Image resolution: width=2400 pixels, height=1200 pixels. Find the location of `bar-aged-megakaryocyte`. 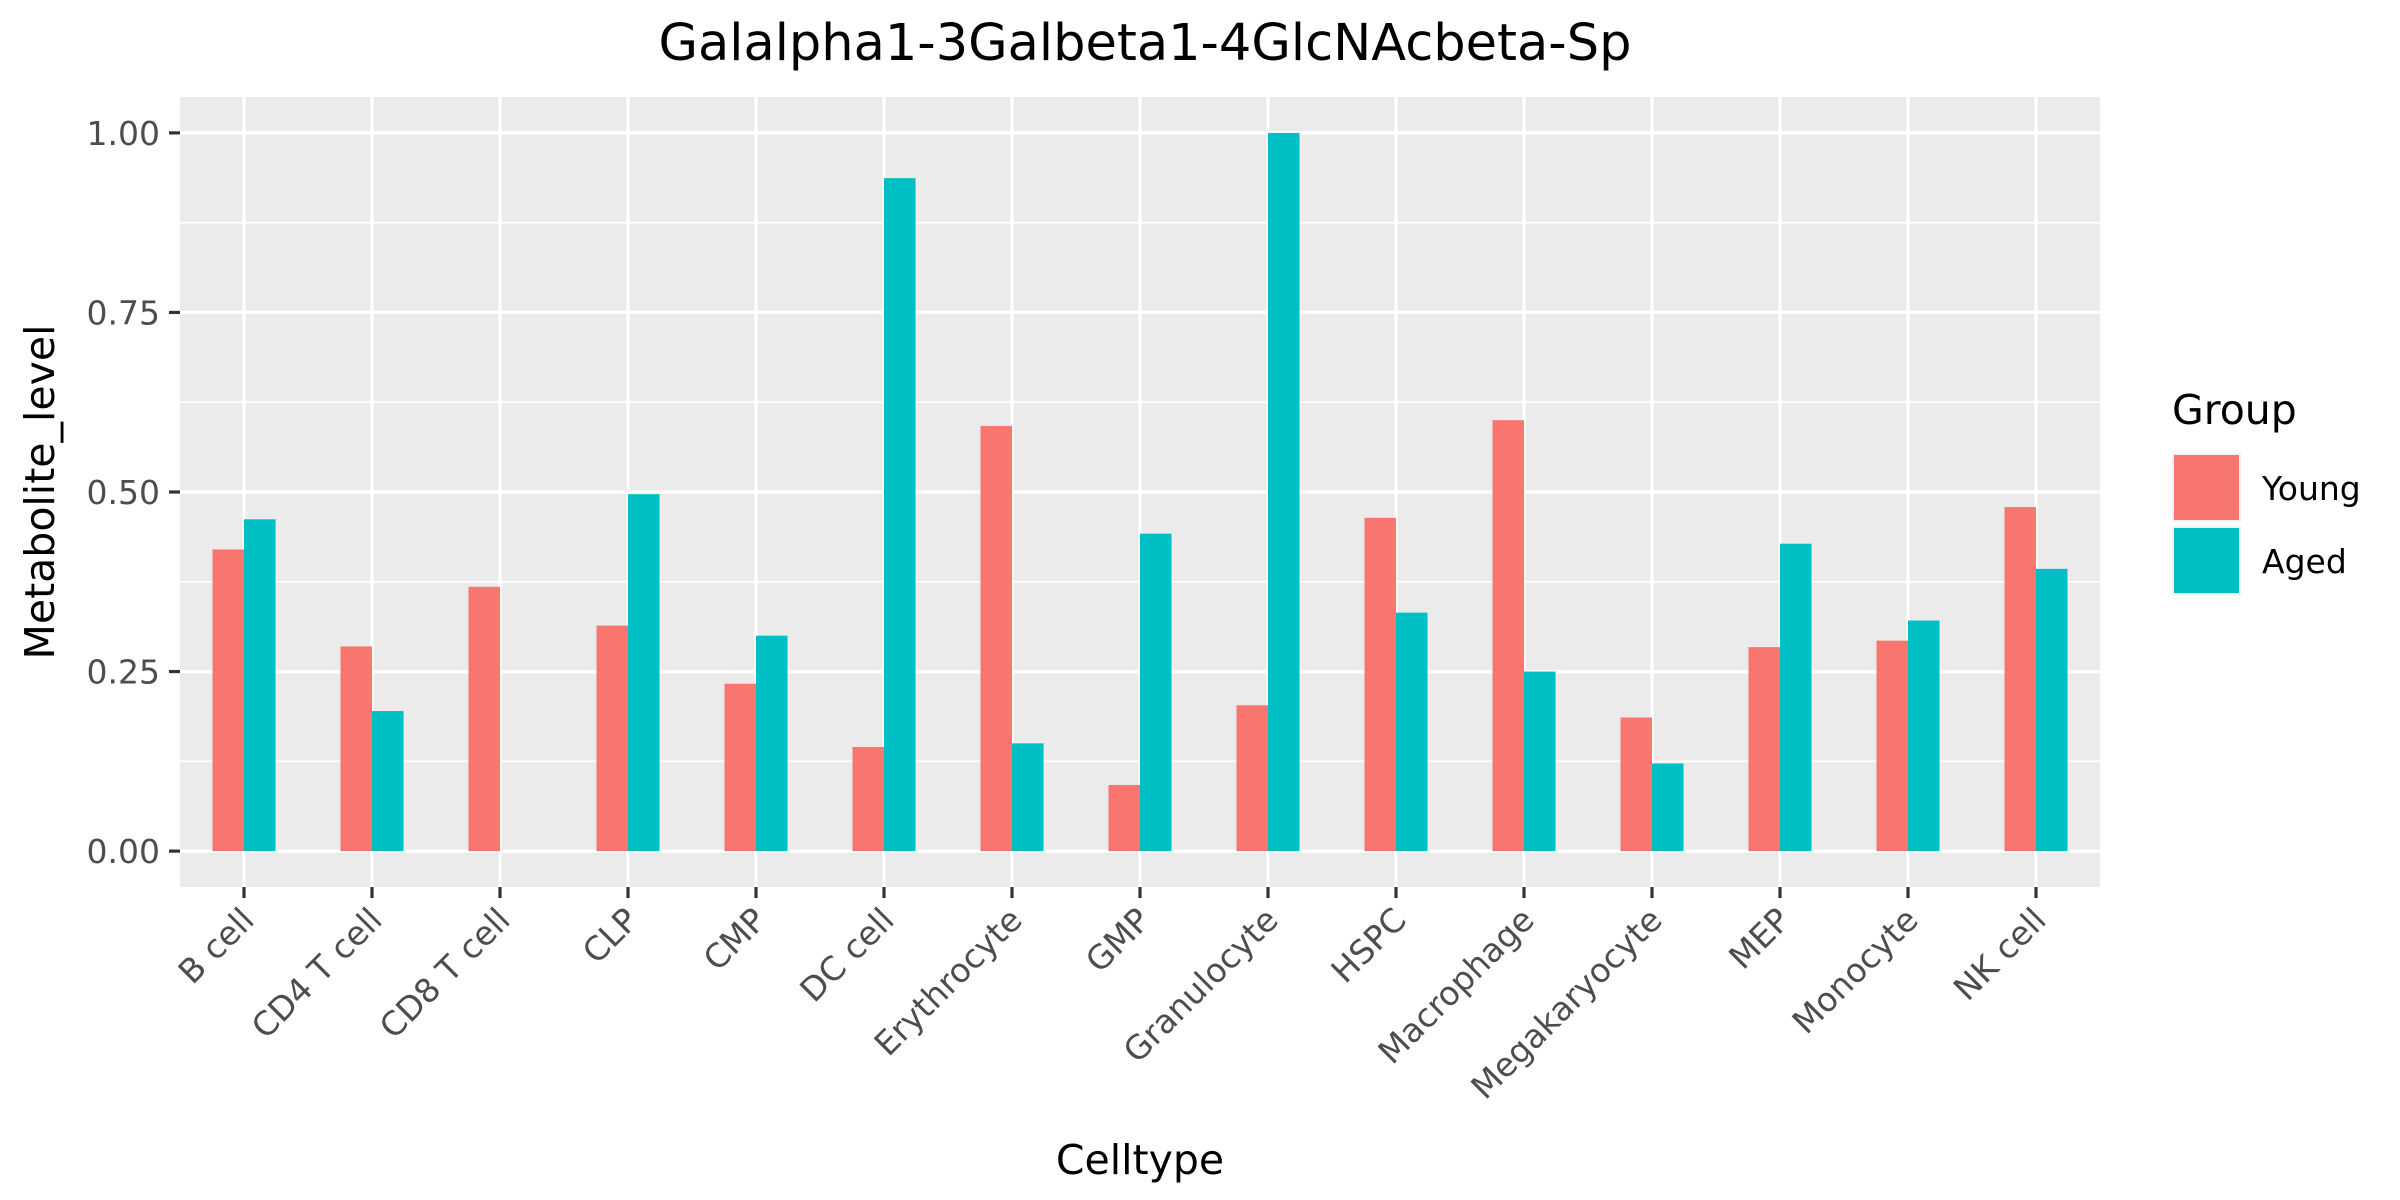

bar-aged-megakaryocyte is located at coordinates (1668, 807).